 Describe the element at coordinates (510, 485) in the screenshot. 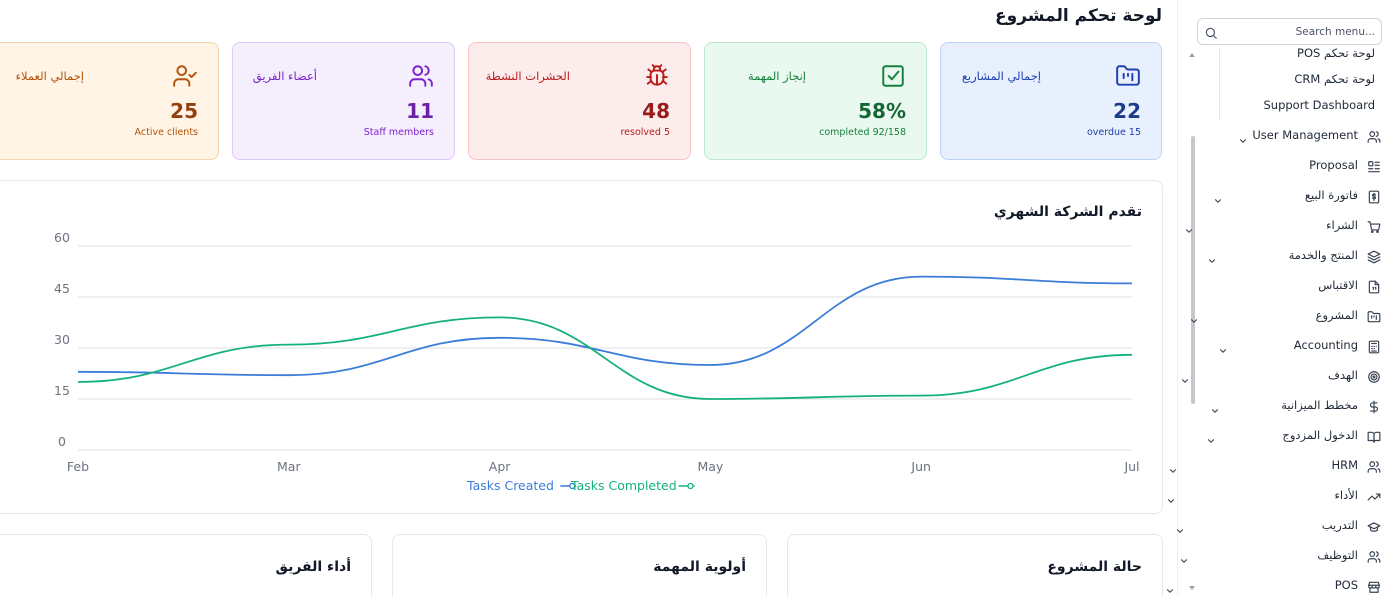

I see `legend-label: Tasks Created` at that location.